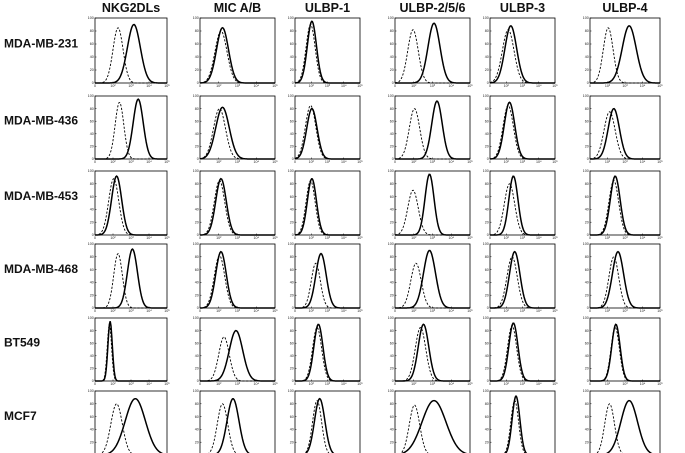 This screenshot has height=453, width=685. What do you see at coordinates (237, 8) in the screenshot?
I see `column-header: MIC A/B` at bounding box center [237, 8].